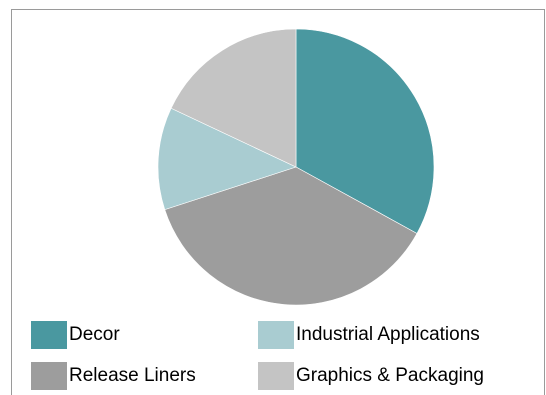  Describe the element at coordinates (49, 335) in the screenshot. I see `legend-swatch-decor` at that location.